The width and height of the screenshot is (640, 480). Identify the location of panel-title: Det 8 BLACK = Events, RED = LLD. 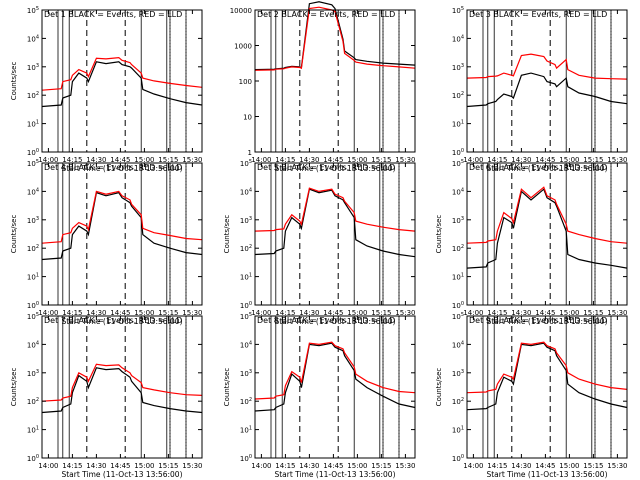
(326, 320).